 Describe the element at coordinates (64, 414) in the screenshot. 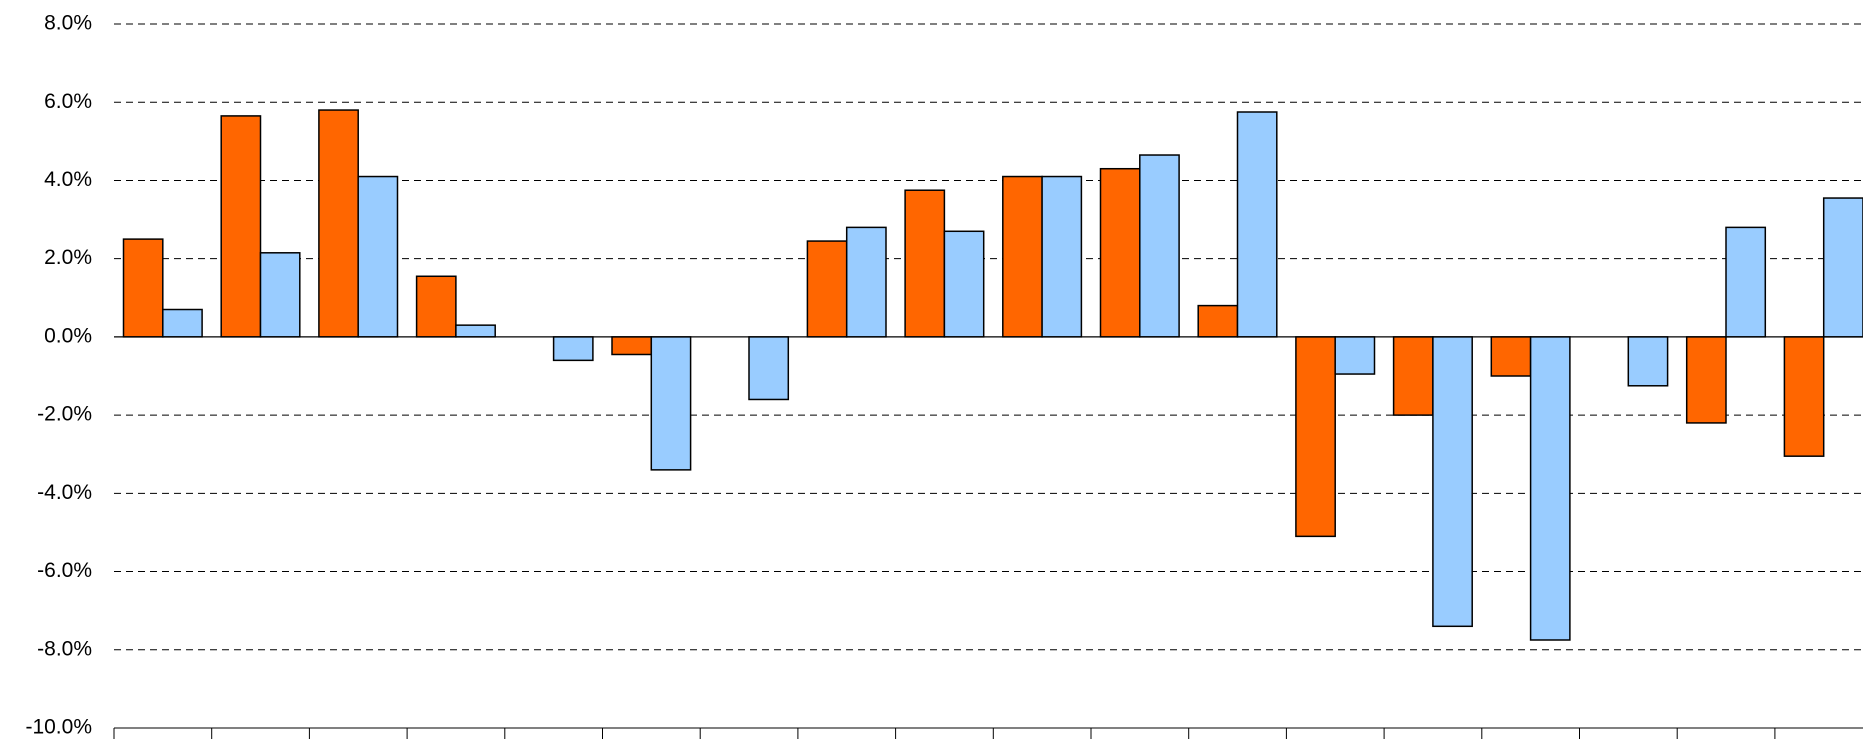

I see `y-tick-label: -2.0%` at that location.